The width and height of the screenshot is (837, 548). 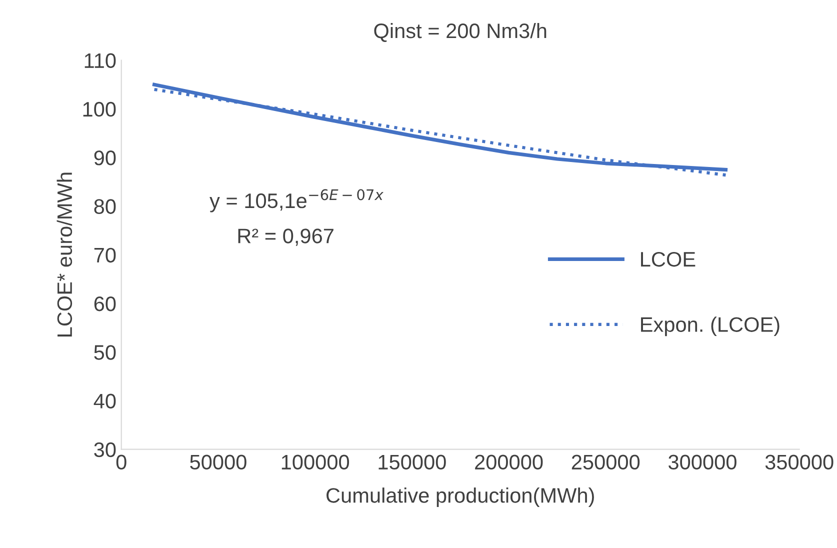 What do you see at coordinates (64, 254) in the screenshot?
I see `y-axis-title: LCOE* euro/MWh` at bounding box center [64, 254].